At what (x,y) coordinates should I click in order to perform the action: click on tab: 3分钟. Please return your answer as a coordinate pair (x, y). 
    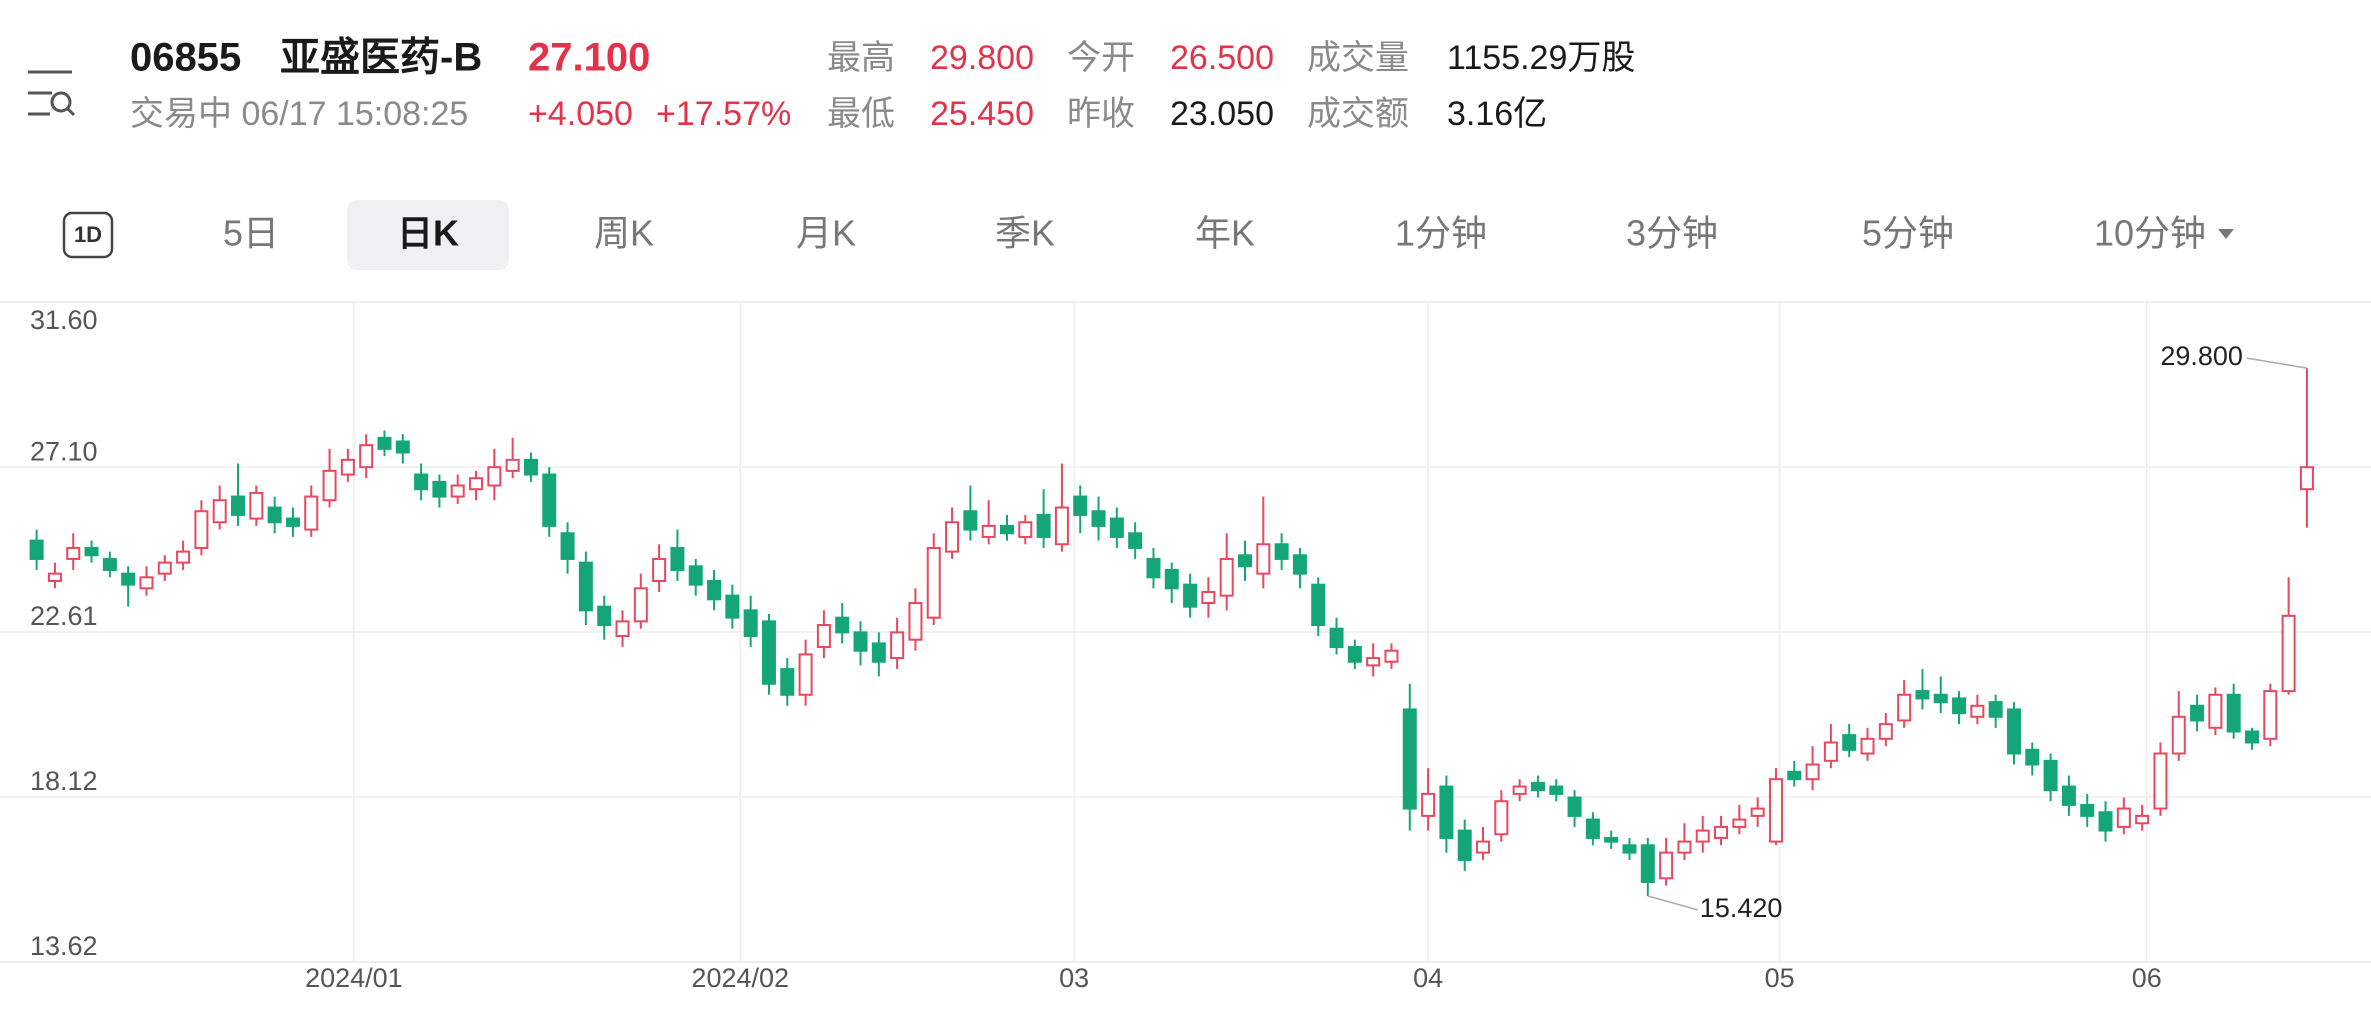
    Looking at the image, I should click on (1672, 233).